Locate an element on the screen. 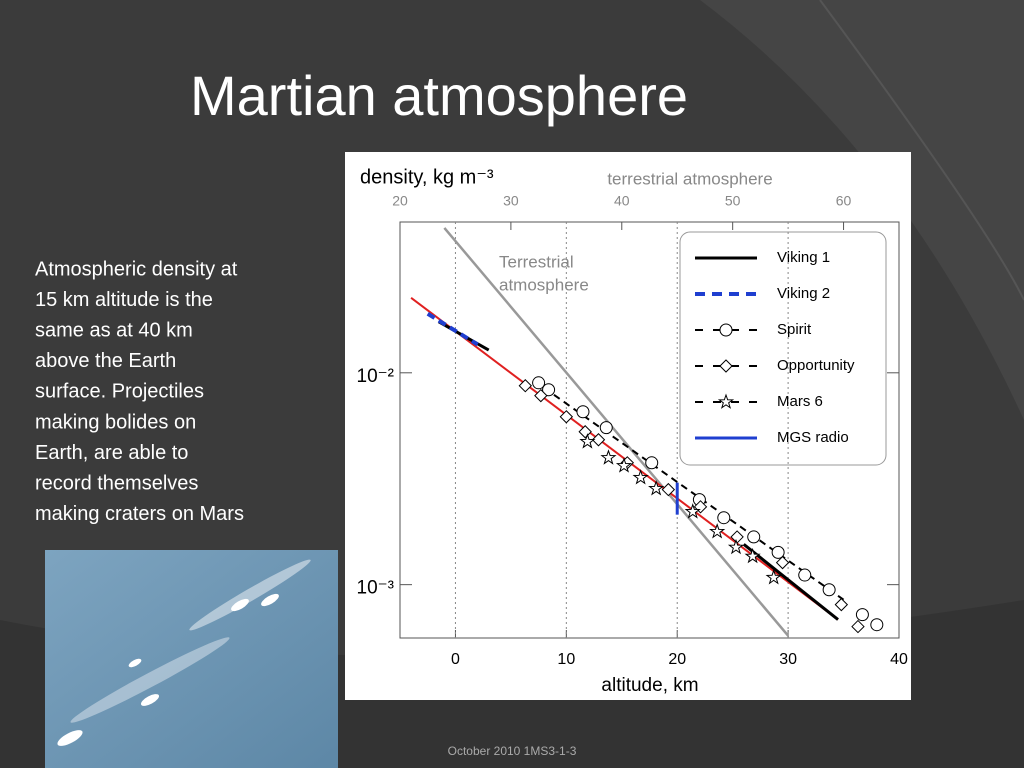 The width and height of the screenshot is (1024, 768). x-tick-label: 10 is located at coordinates (566, 659).